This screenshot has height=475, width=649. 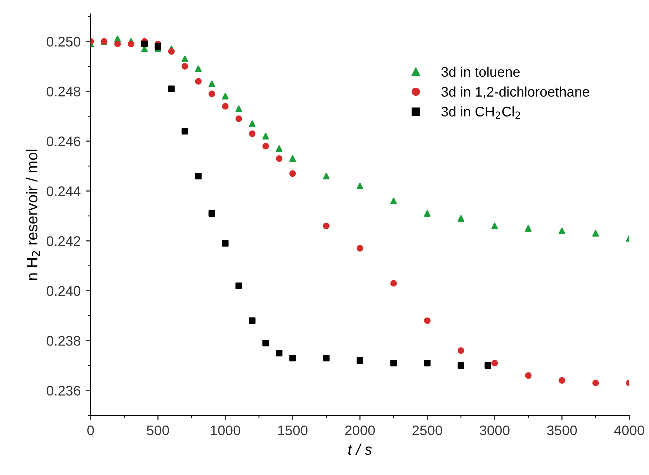 I want to click on y-tick-label: 0.246, so click(x=63, y=141).